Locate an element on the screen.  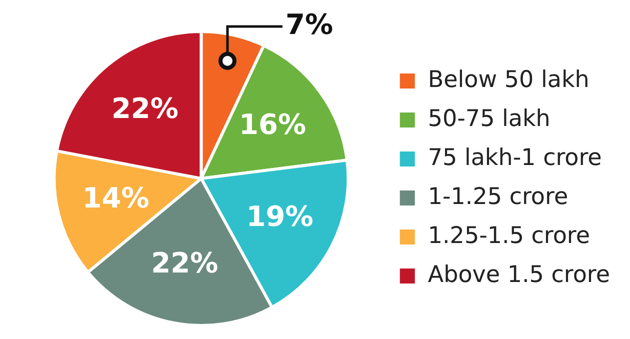
legend-label: 50-75 lakh is located at coordinates (489, 119).